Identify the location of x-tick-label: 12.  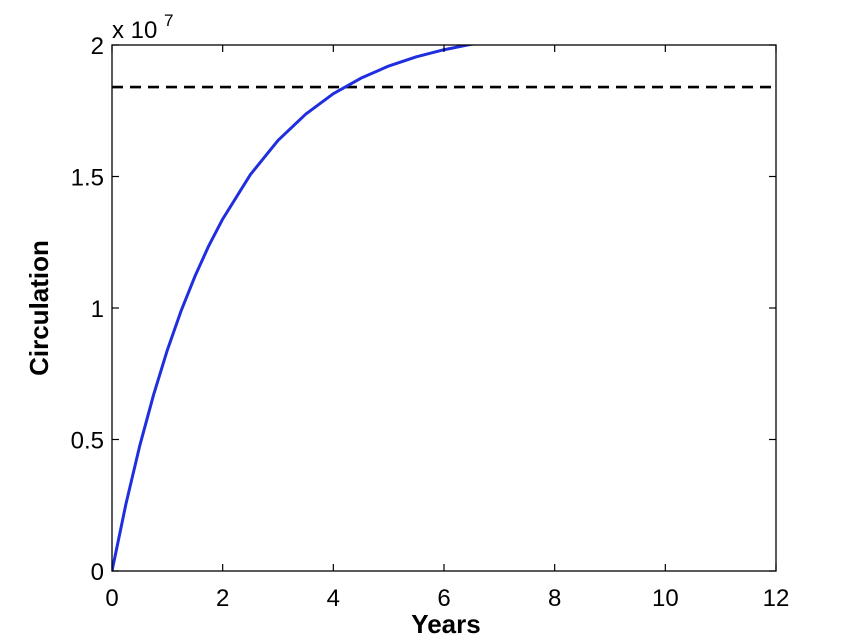
(776, 598).